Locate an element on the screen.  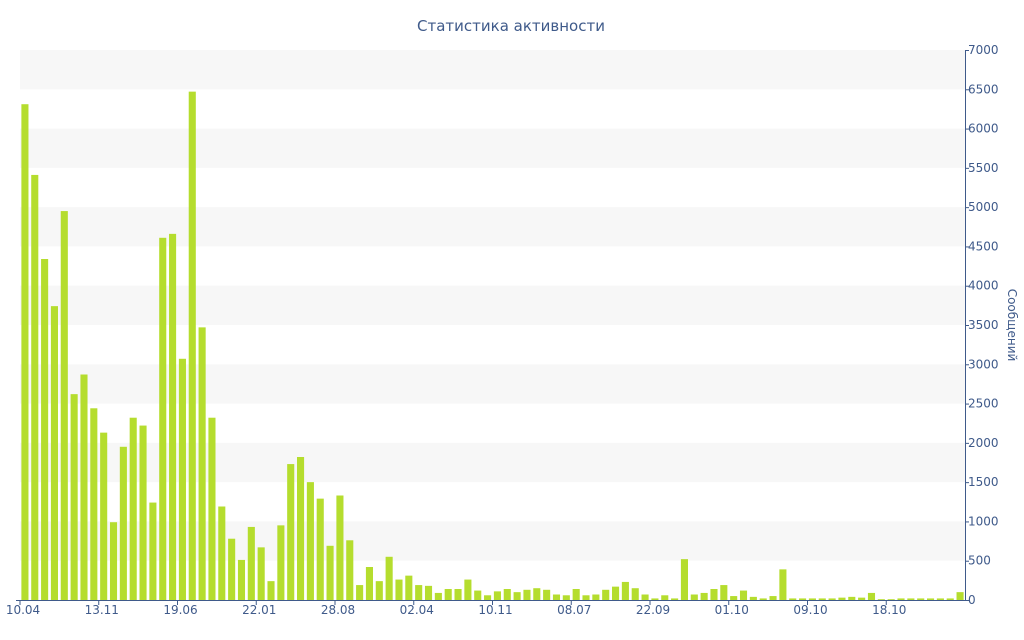
y-tick-label: 2500 is located at coordinates (983, 404).